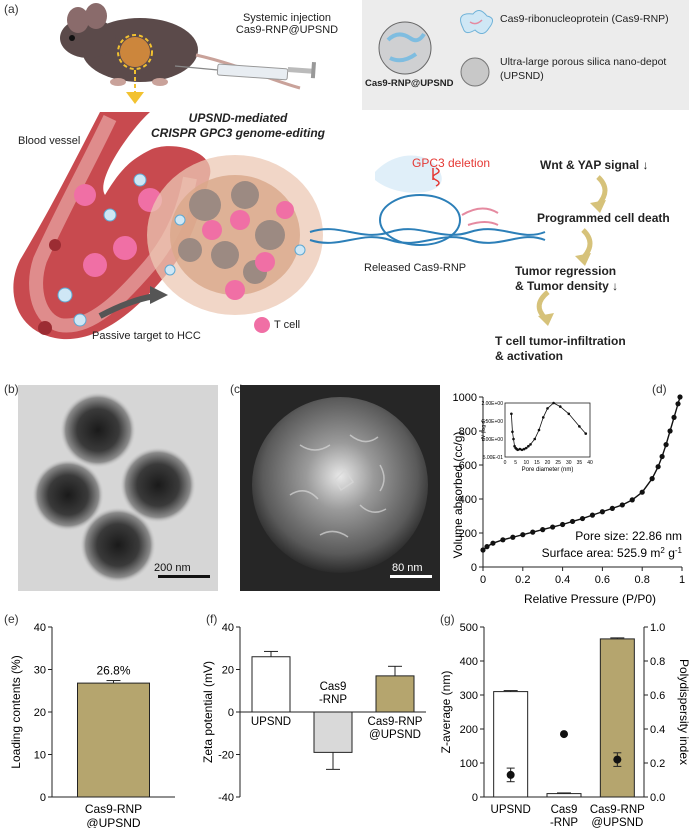 The height and width of the screenshot is (828, 689). Describe the element at coordinates (601, 553) in the screenshot. I see `surface-area-prefix: Surface area: 525.9 m` at that location.